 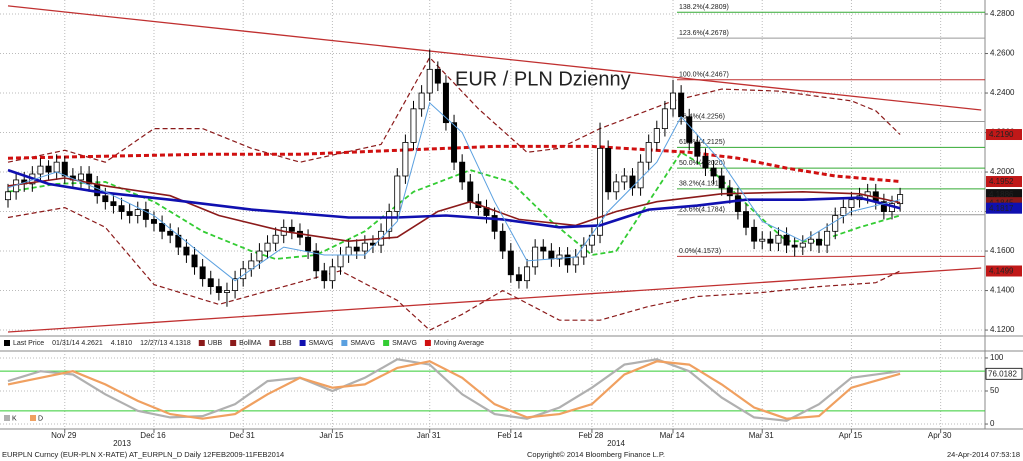 What do you see at coordinates (1002, 92) in the screenshot?
I see `y-tick-label: 4.2400` at bounding box center [1002, 92].